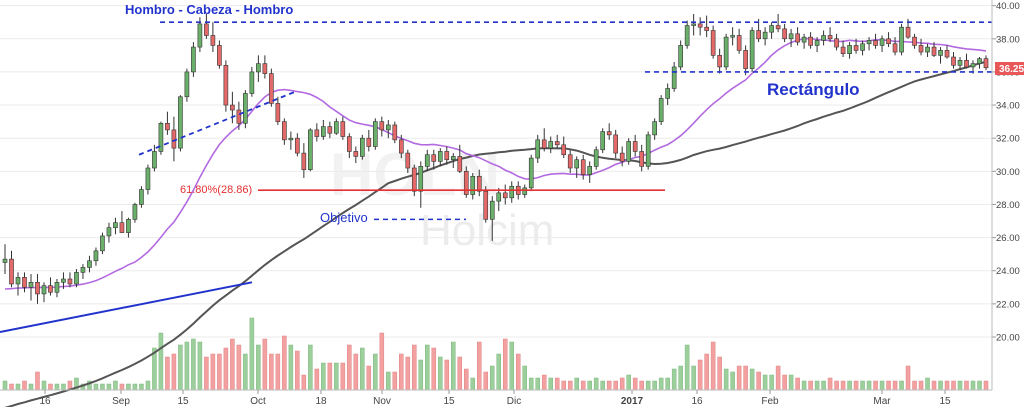 This screenshot has height=412, width=1024. What do you see at coordinates (126, 307) in the screenshot?
I see `support-trendline` at bounding box center [126, 307].